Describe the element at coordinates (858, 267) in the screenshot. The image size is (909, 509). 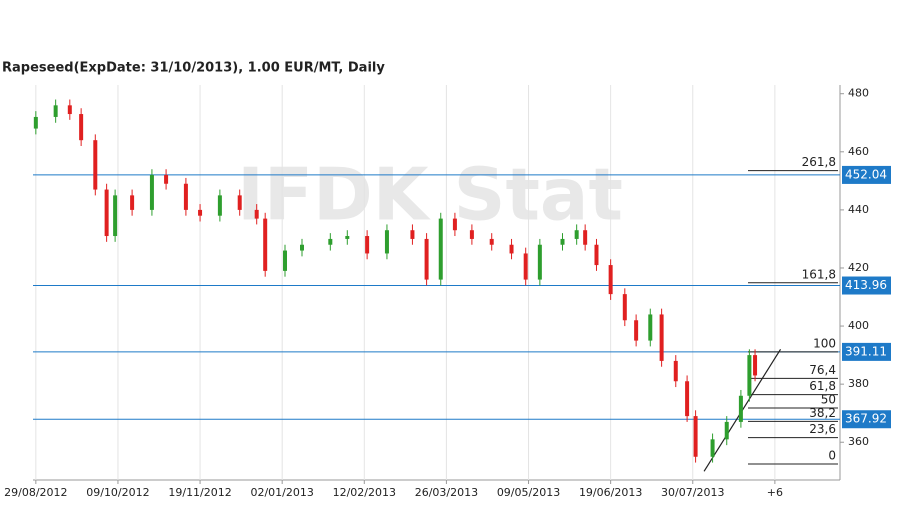
I see `y-tick-label: 420` at that location.